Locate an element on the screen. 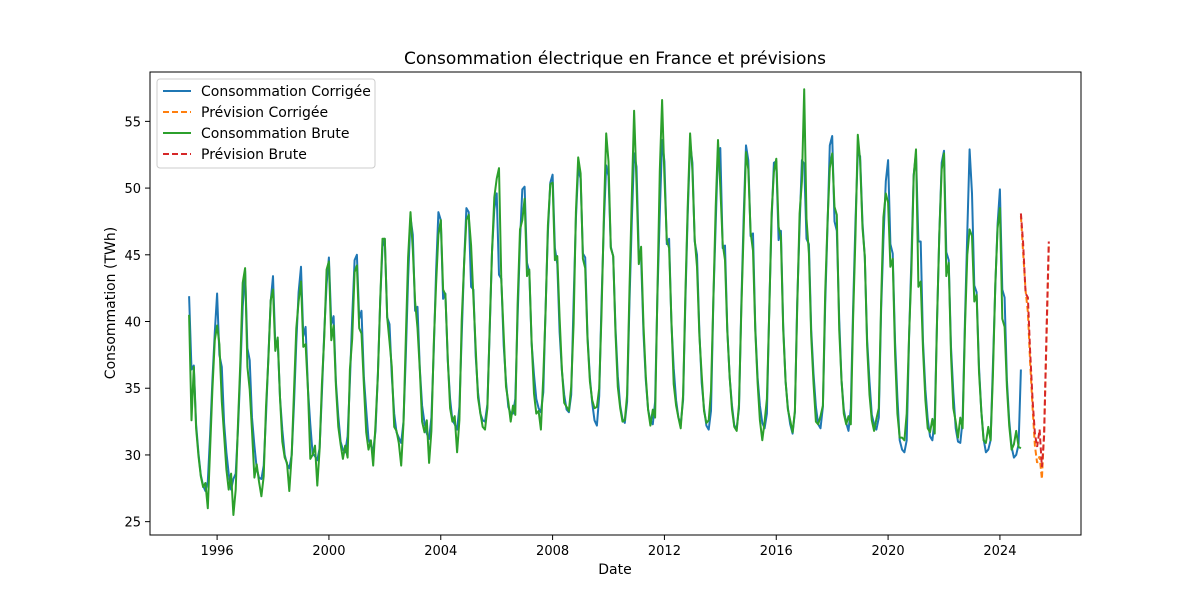 The width and height of the screenshot is (1200, 600). x-tick-label: 2024 is located at coordinates (999, 551).